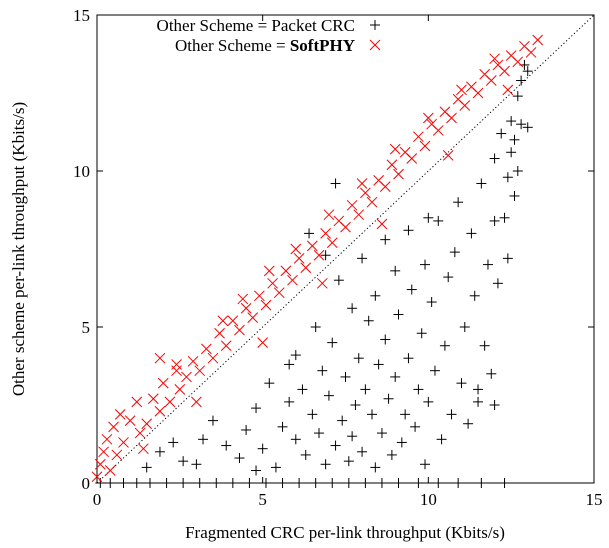 Image resolution: width=609 pixels, height=548 pixels. Describe the element at coordinates (265, 45) in the screenshot. I see `legend-label-softphy: Other Scheme = SoftPHY` at that location.